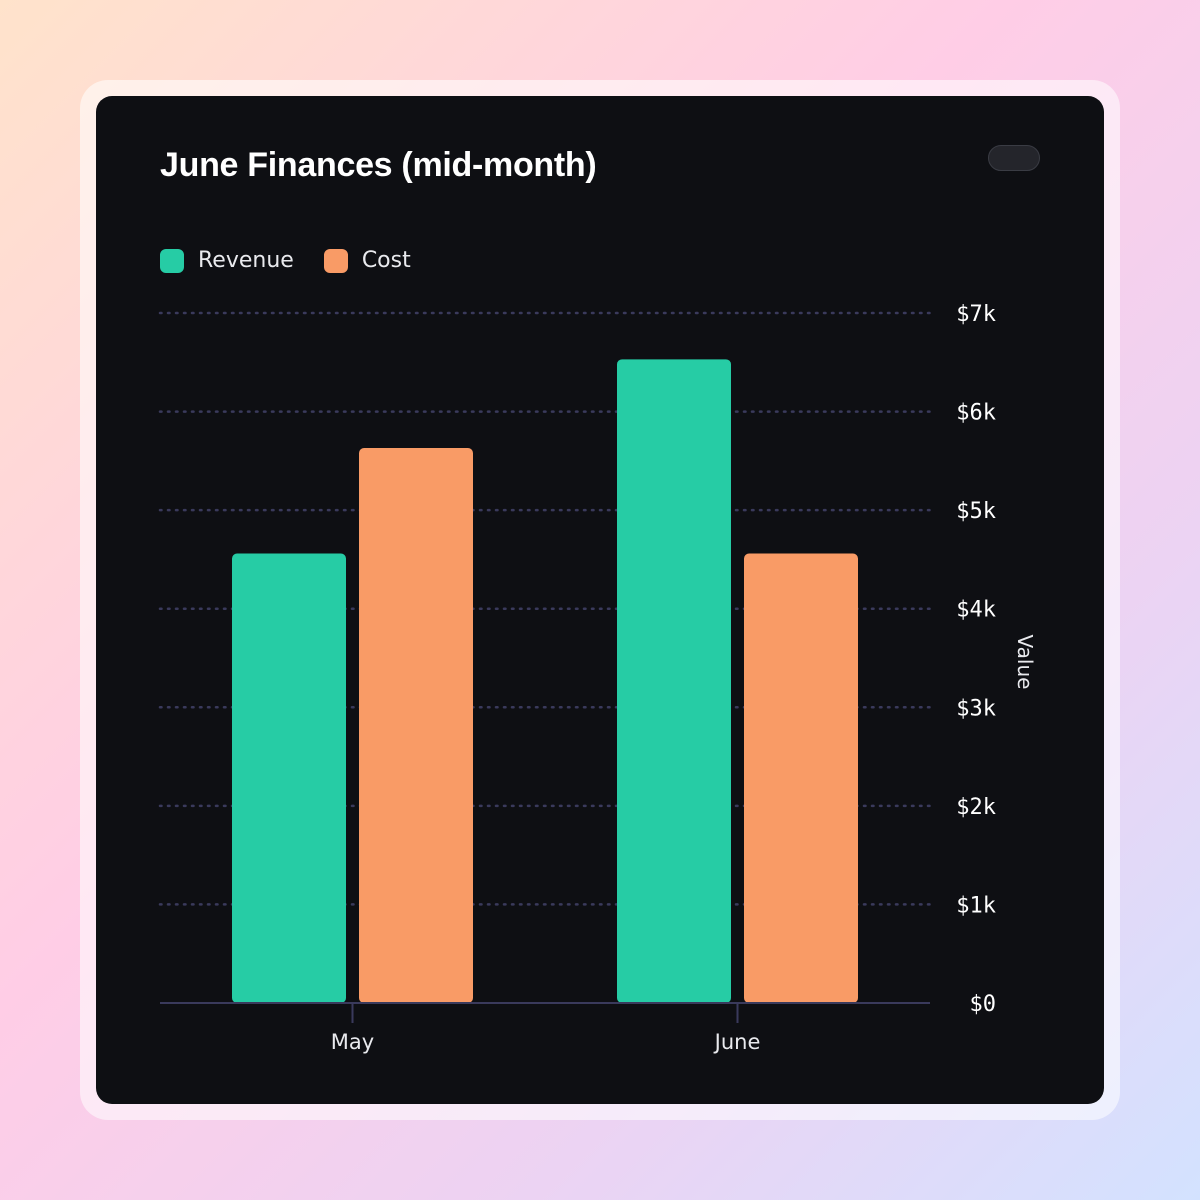 This screenshot has height=1200, width=1200. I want to click on y-tick-label: $2k, so click(976, 807).